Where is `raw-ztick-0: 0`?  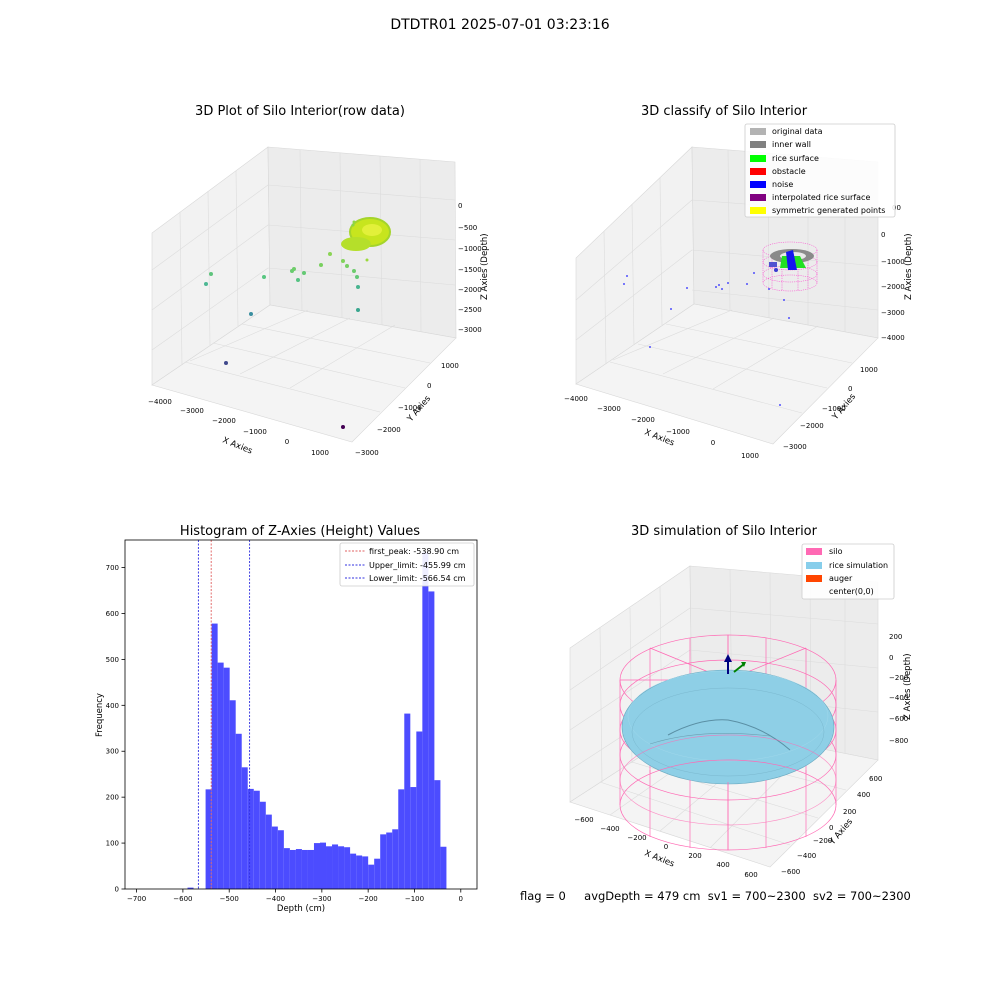 raw-ztick-0: 0 is located at coordinates (460, 206).